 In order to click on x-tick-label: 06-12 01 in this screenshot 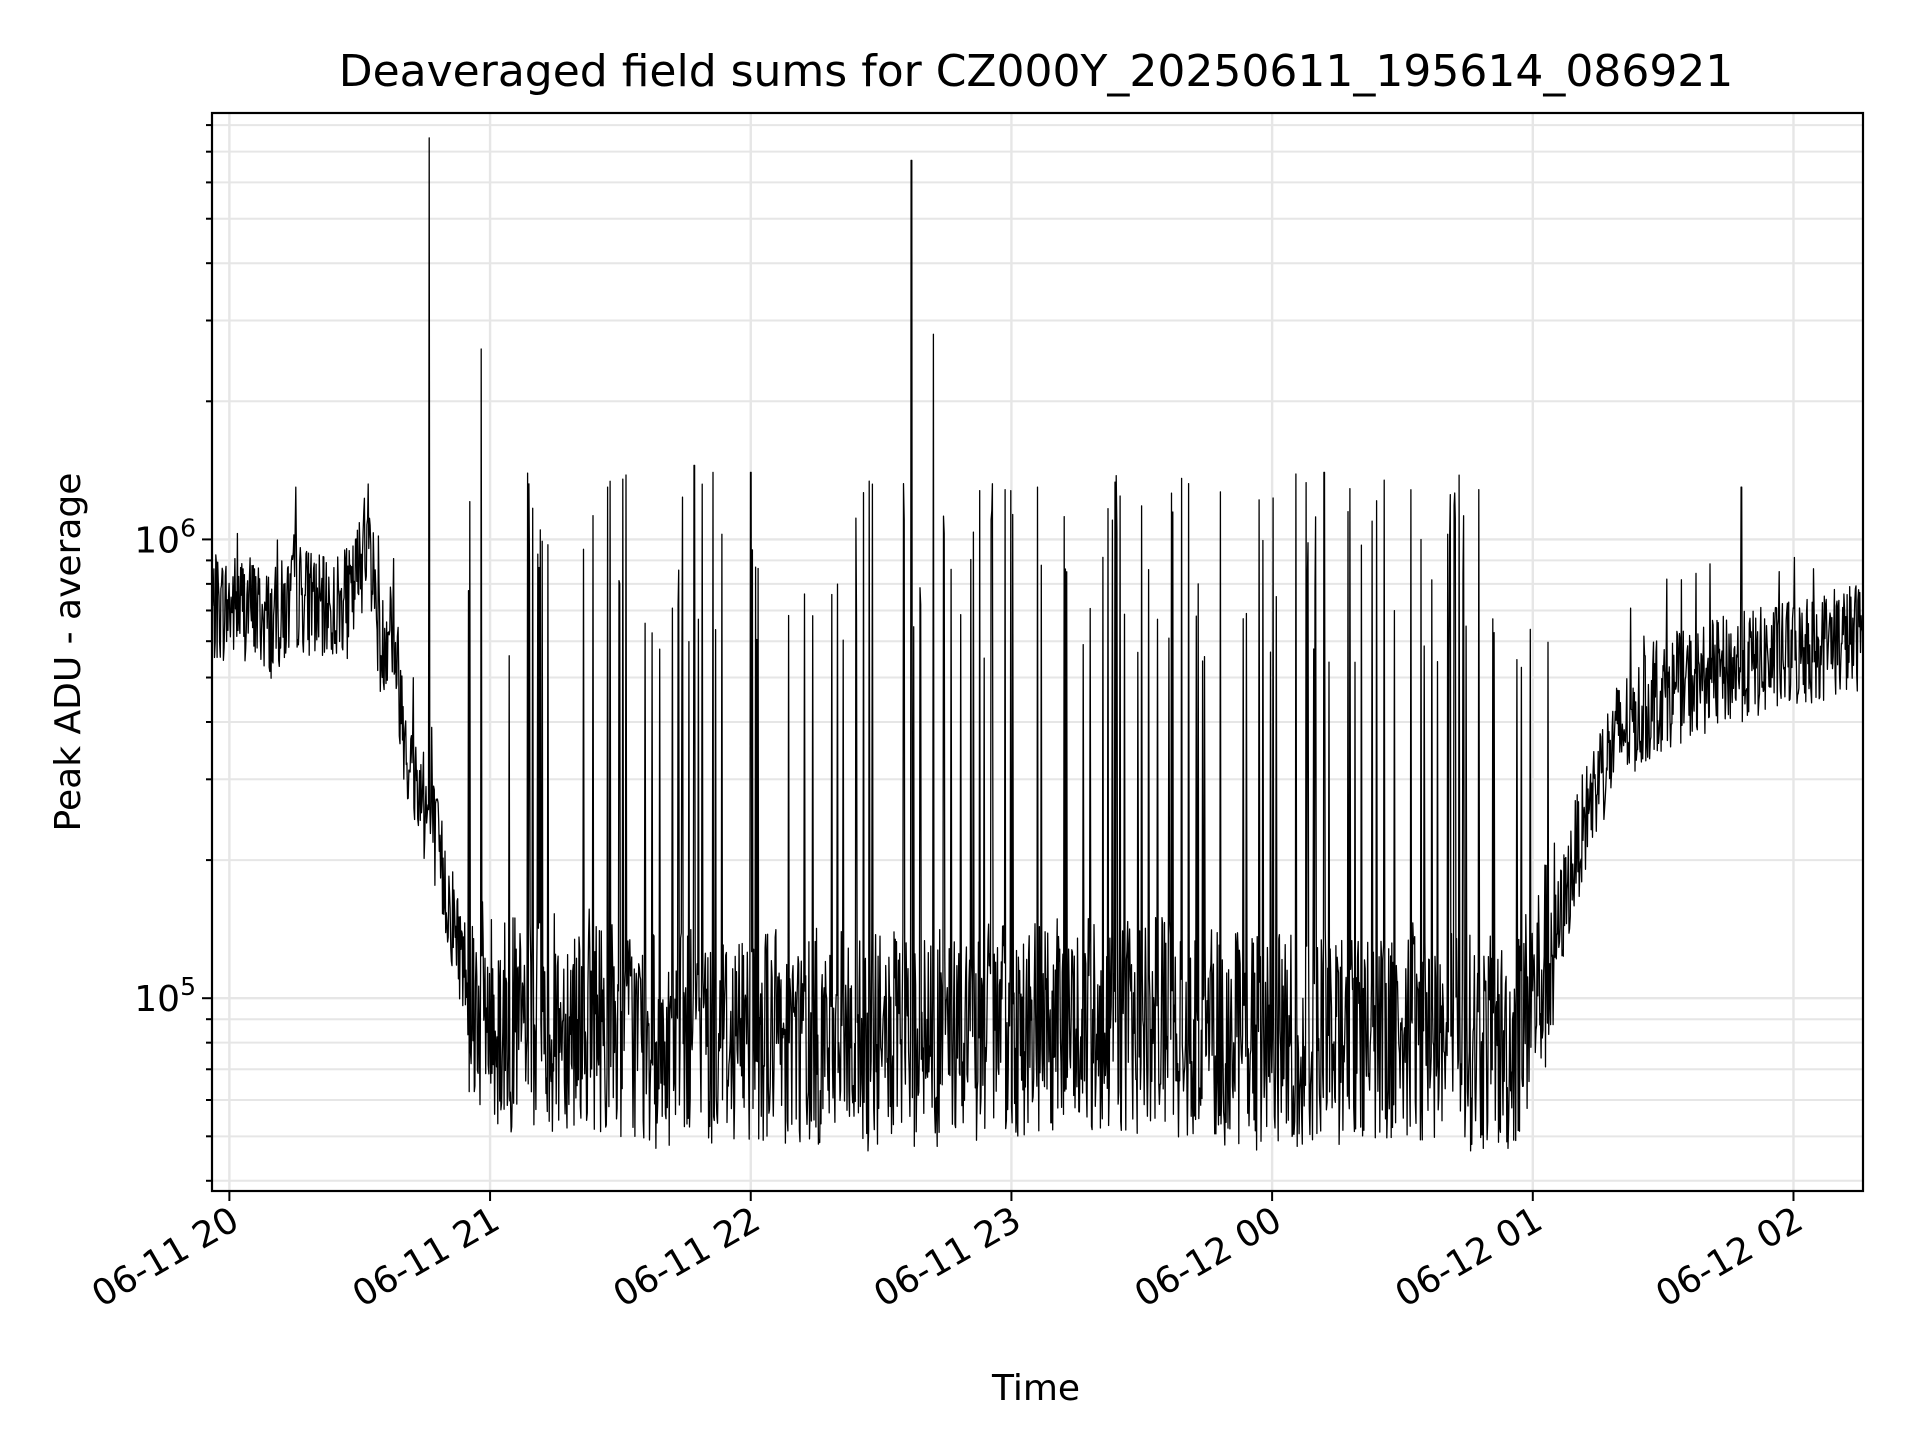, I will do `click(1469, 1257)`.